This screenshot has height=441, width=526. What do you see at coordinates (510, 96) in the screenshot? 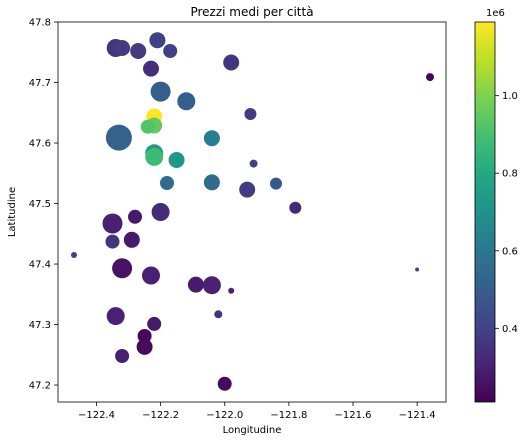
I see `colorbar-tick-label: 1.0` at bounding box center [510, 96].